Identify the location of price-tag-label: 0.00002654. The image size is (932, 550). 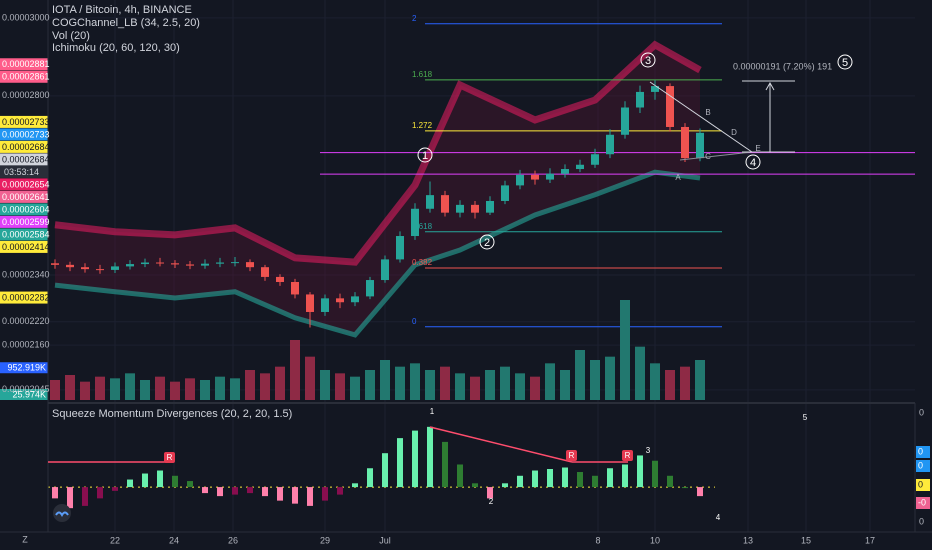
(26, 184).